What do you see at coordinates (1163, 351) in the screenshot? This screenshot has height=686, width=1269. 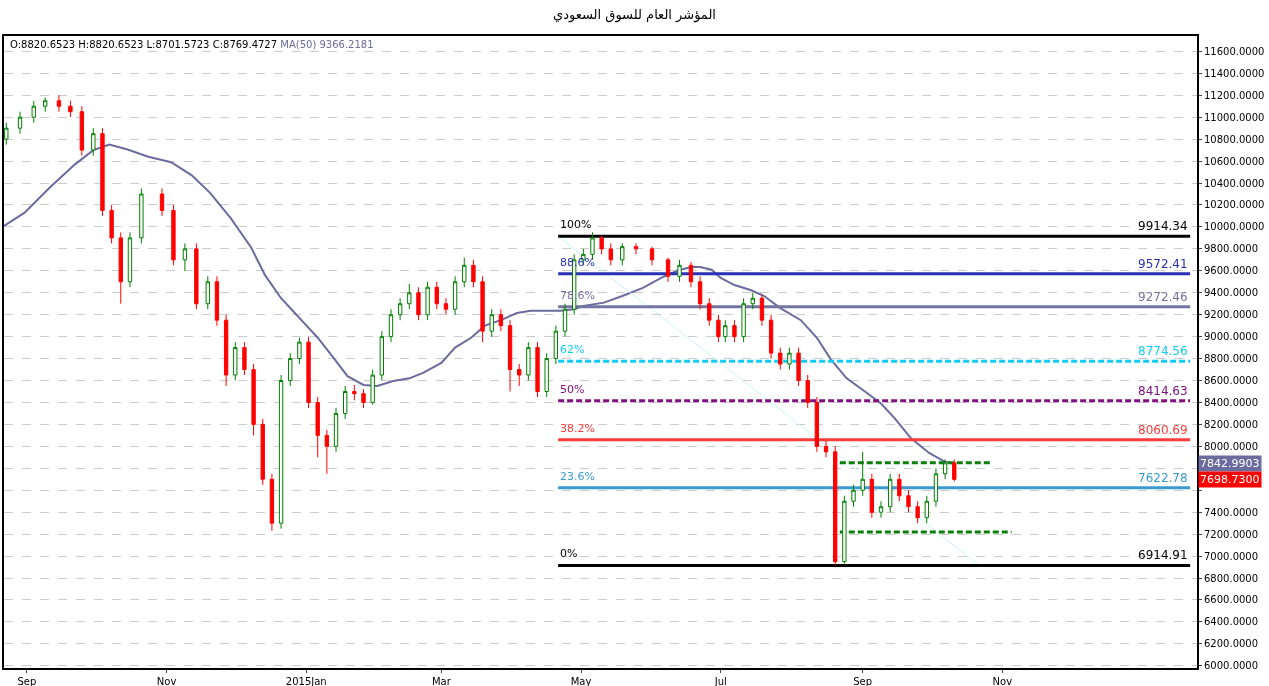 I see `annotation: 8774.56` at bounding box center [1163, 351].